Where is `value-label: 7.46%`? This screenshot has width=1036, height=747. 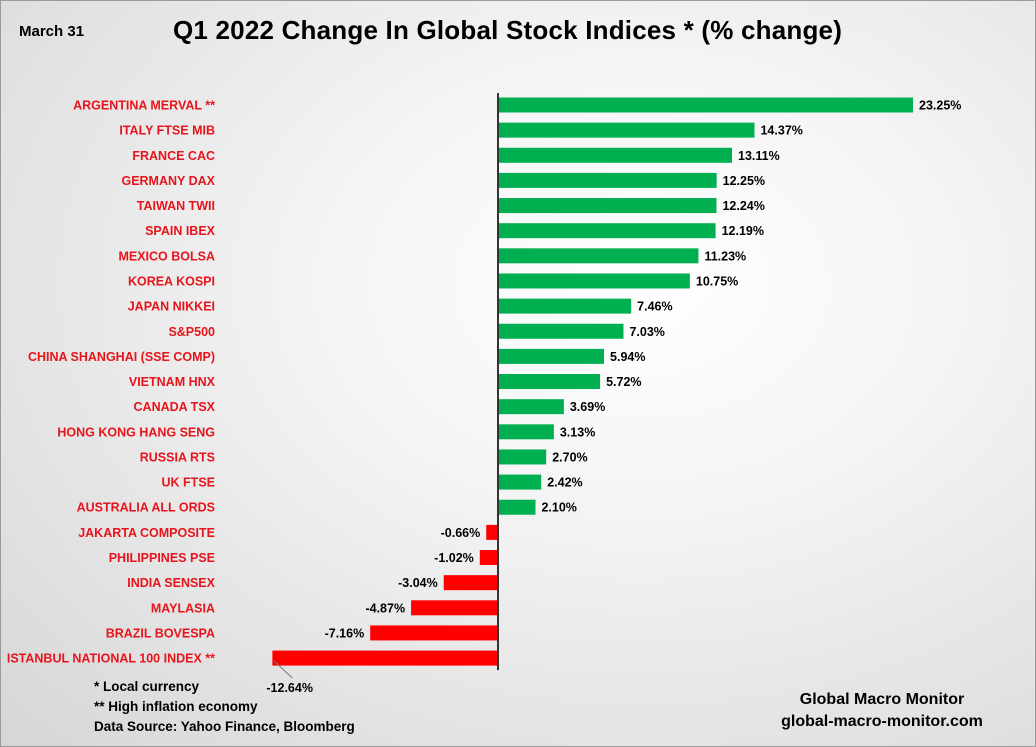
value-label: 7.46% is located at coordinates (654, 307).